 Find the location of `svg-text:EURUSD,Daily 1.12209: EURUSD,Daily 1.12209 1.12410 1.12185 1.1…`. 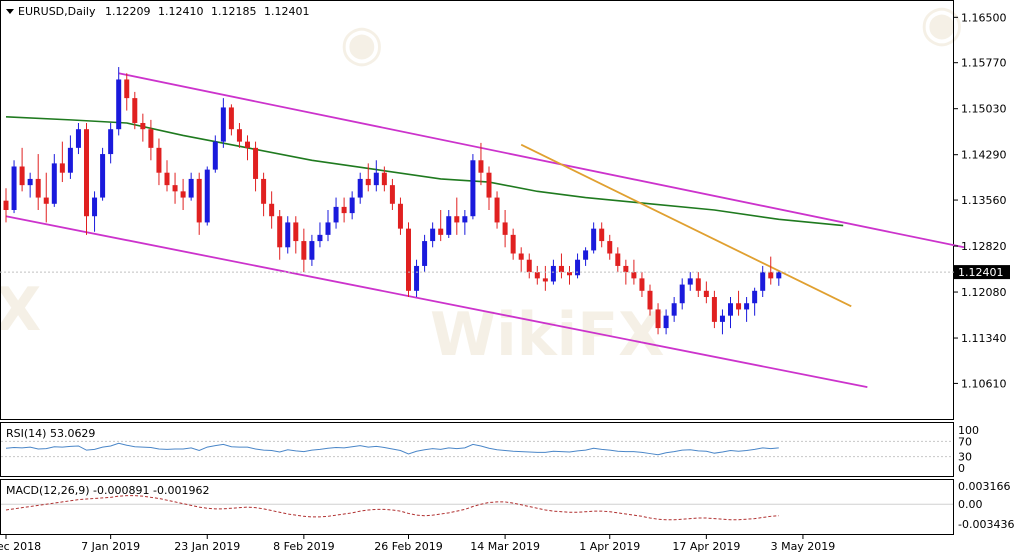

svg-text:EURUSD,Daily 1.12209: EURUSD,Daily 1.12209 1.12410 1.12185 1.1… is located at coordinates (164, 11).